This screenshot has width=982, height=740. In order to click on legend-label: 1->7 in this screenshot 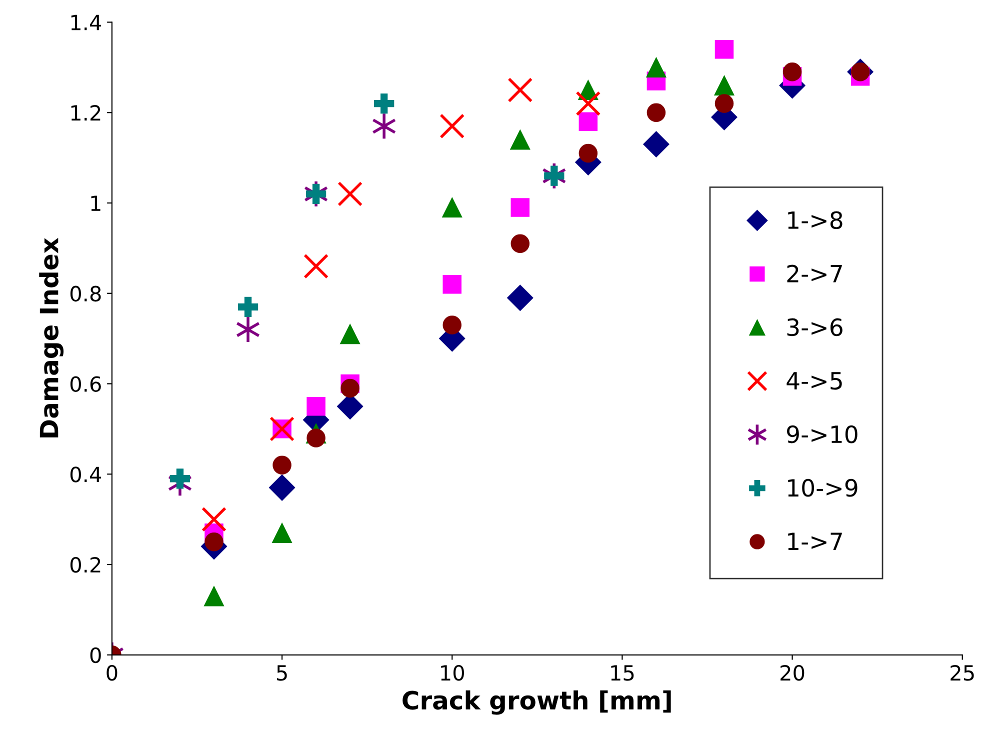, I will do `click(815, 541)`.